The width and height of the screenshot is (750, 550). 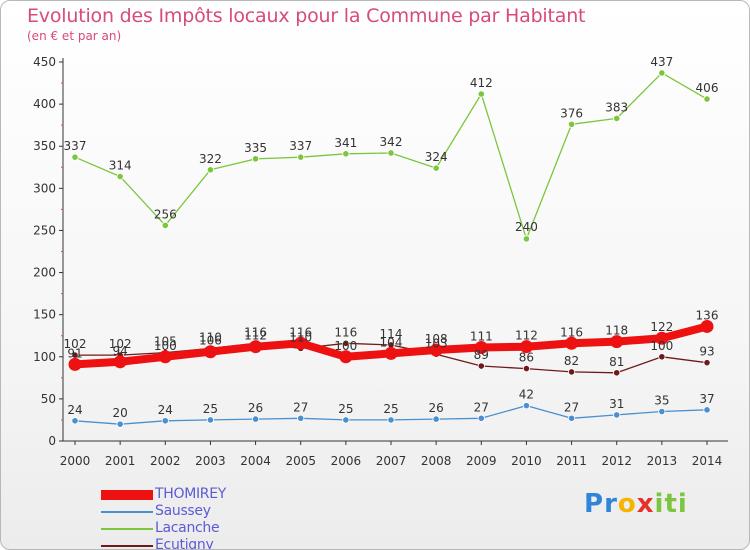 I want to click on legend-label: Lacanche, so click(x=187, y=528).